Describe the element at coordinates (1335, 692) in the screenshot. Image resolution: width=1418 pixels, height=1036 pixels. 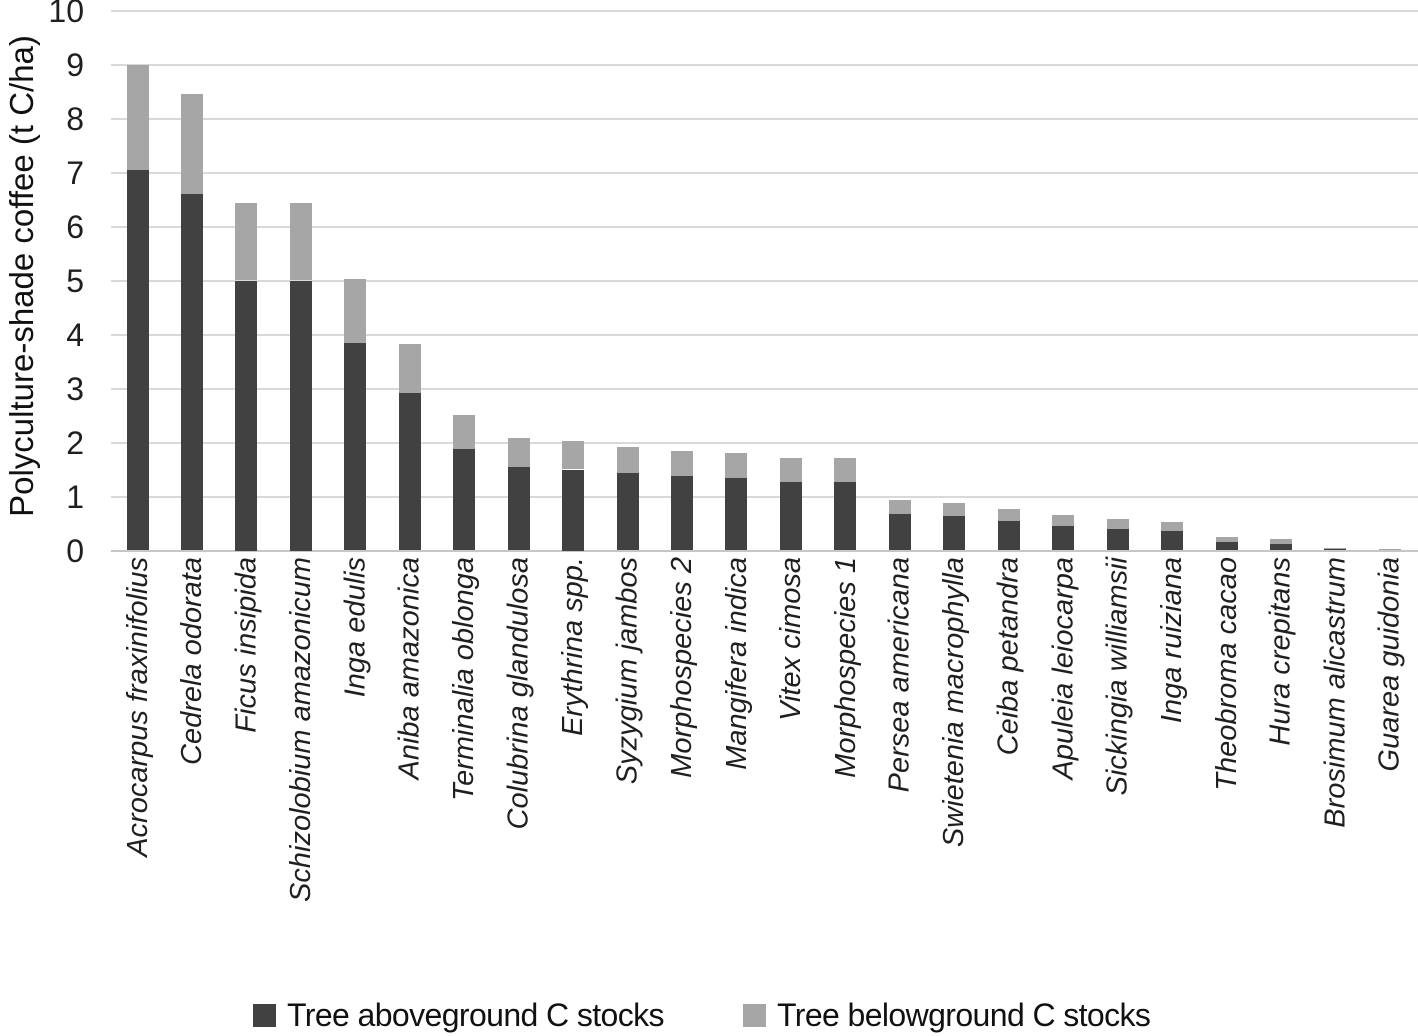
I see `x-category-label-text: Brosimum alicastrum` at that location.